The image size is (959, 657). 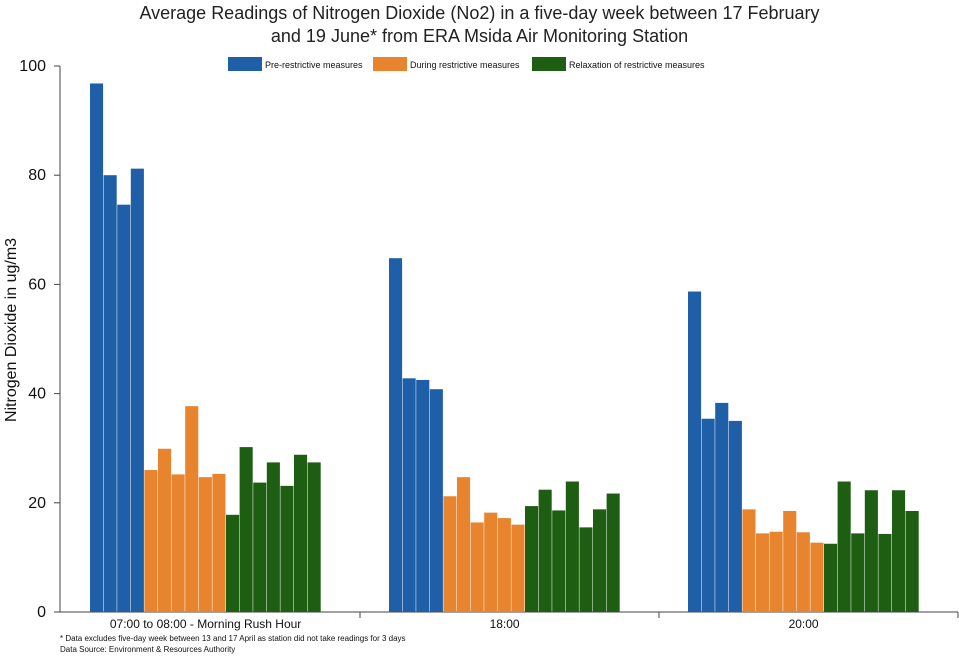 I want to click on y-tick-label: 100, so click(x=32, y=66).